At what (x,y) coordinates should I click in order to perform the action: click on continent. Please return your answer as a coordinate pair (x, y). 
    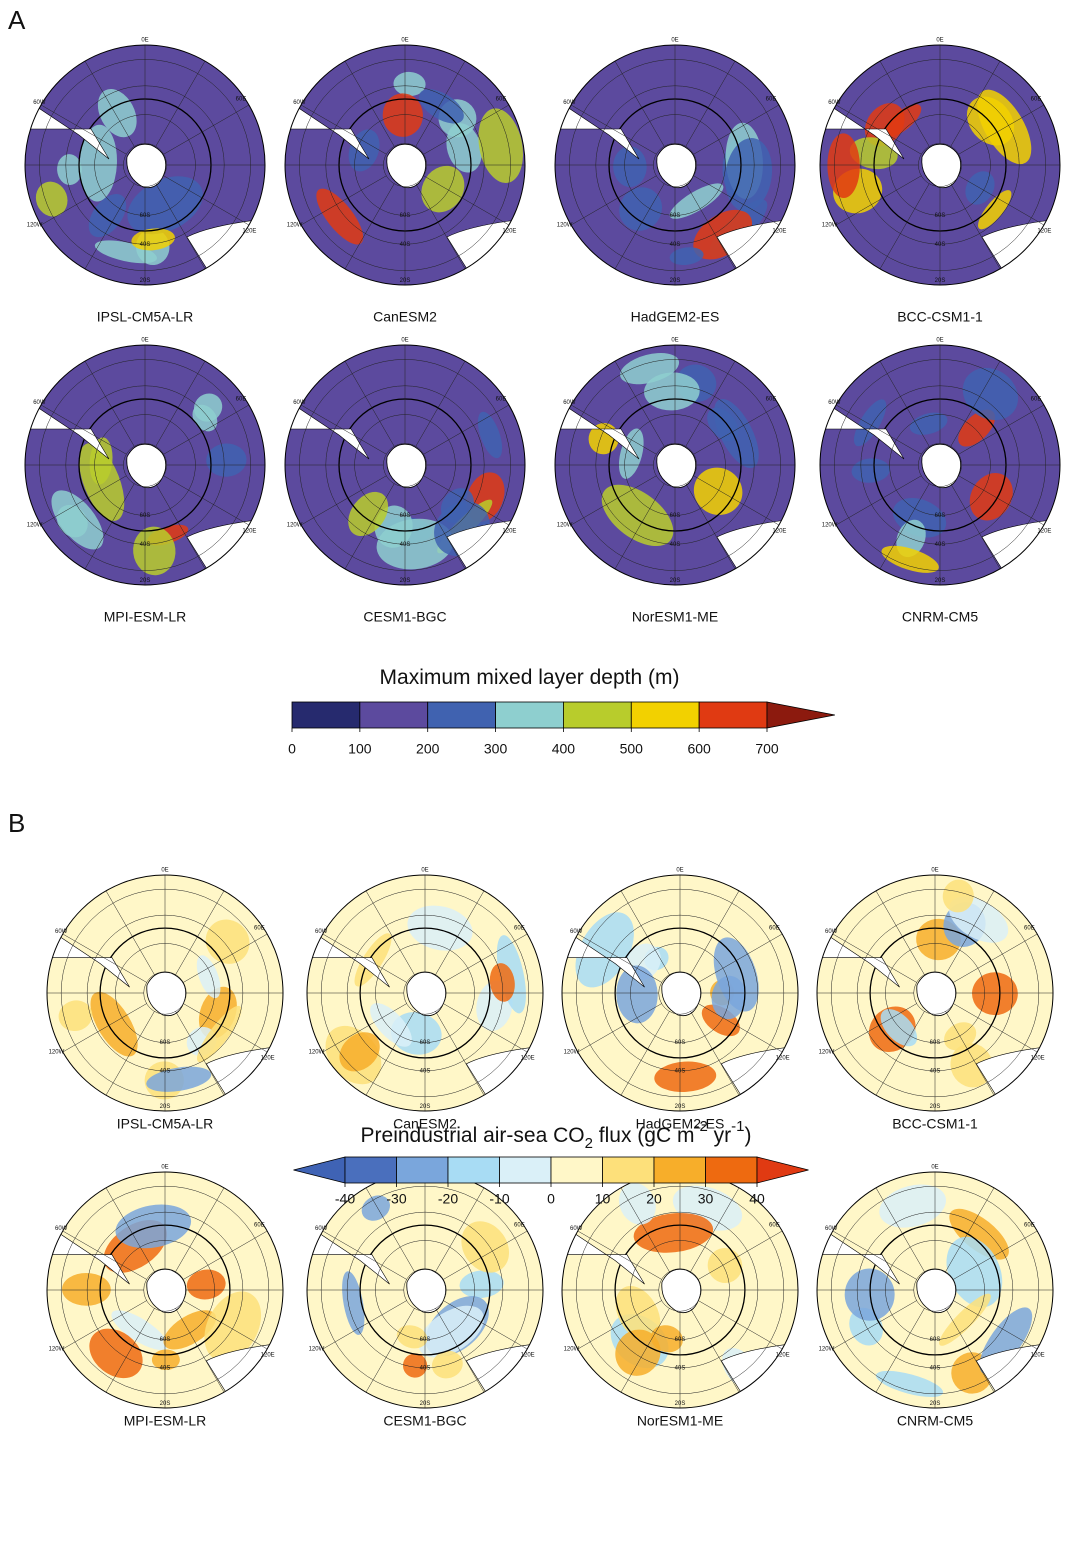
    Looking at the image, I should click on (348, 1254).